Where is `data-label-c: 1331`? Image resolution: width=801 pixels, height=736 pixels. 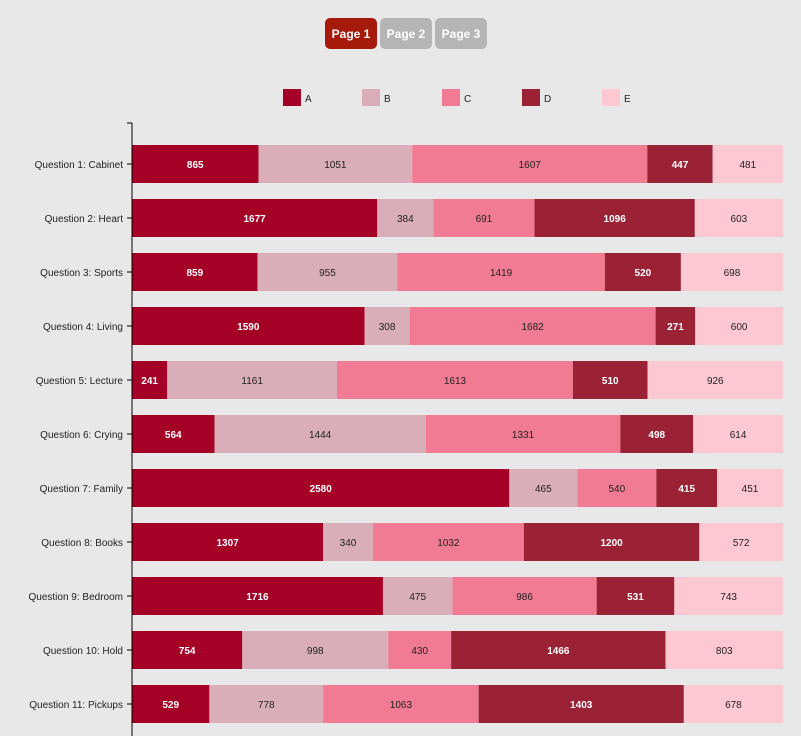 data-label-c: 1331 is located at coordinates (523, 435).